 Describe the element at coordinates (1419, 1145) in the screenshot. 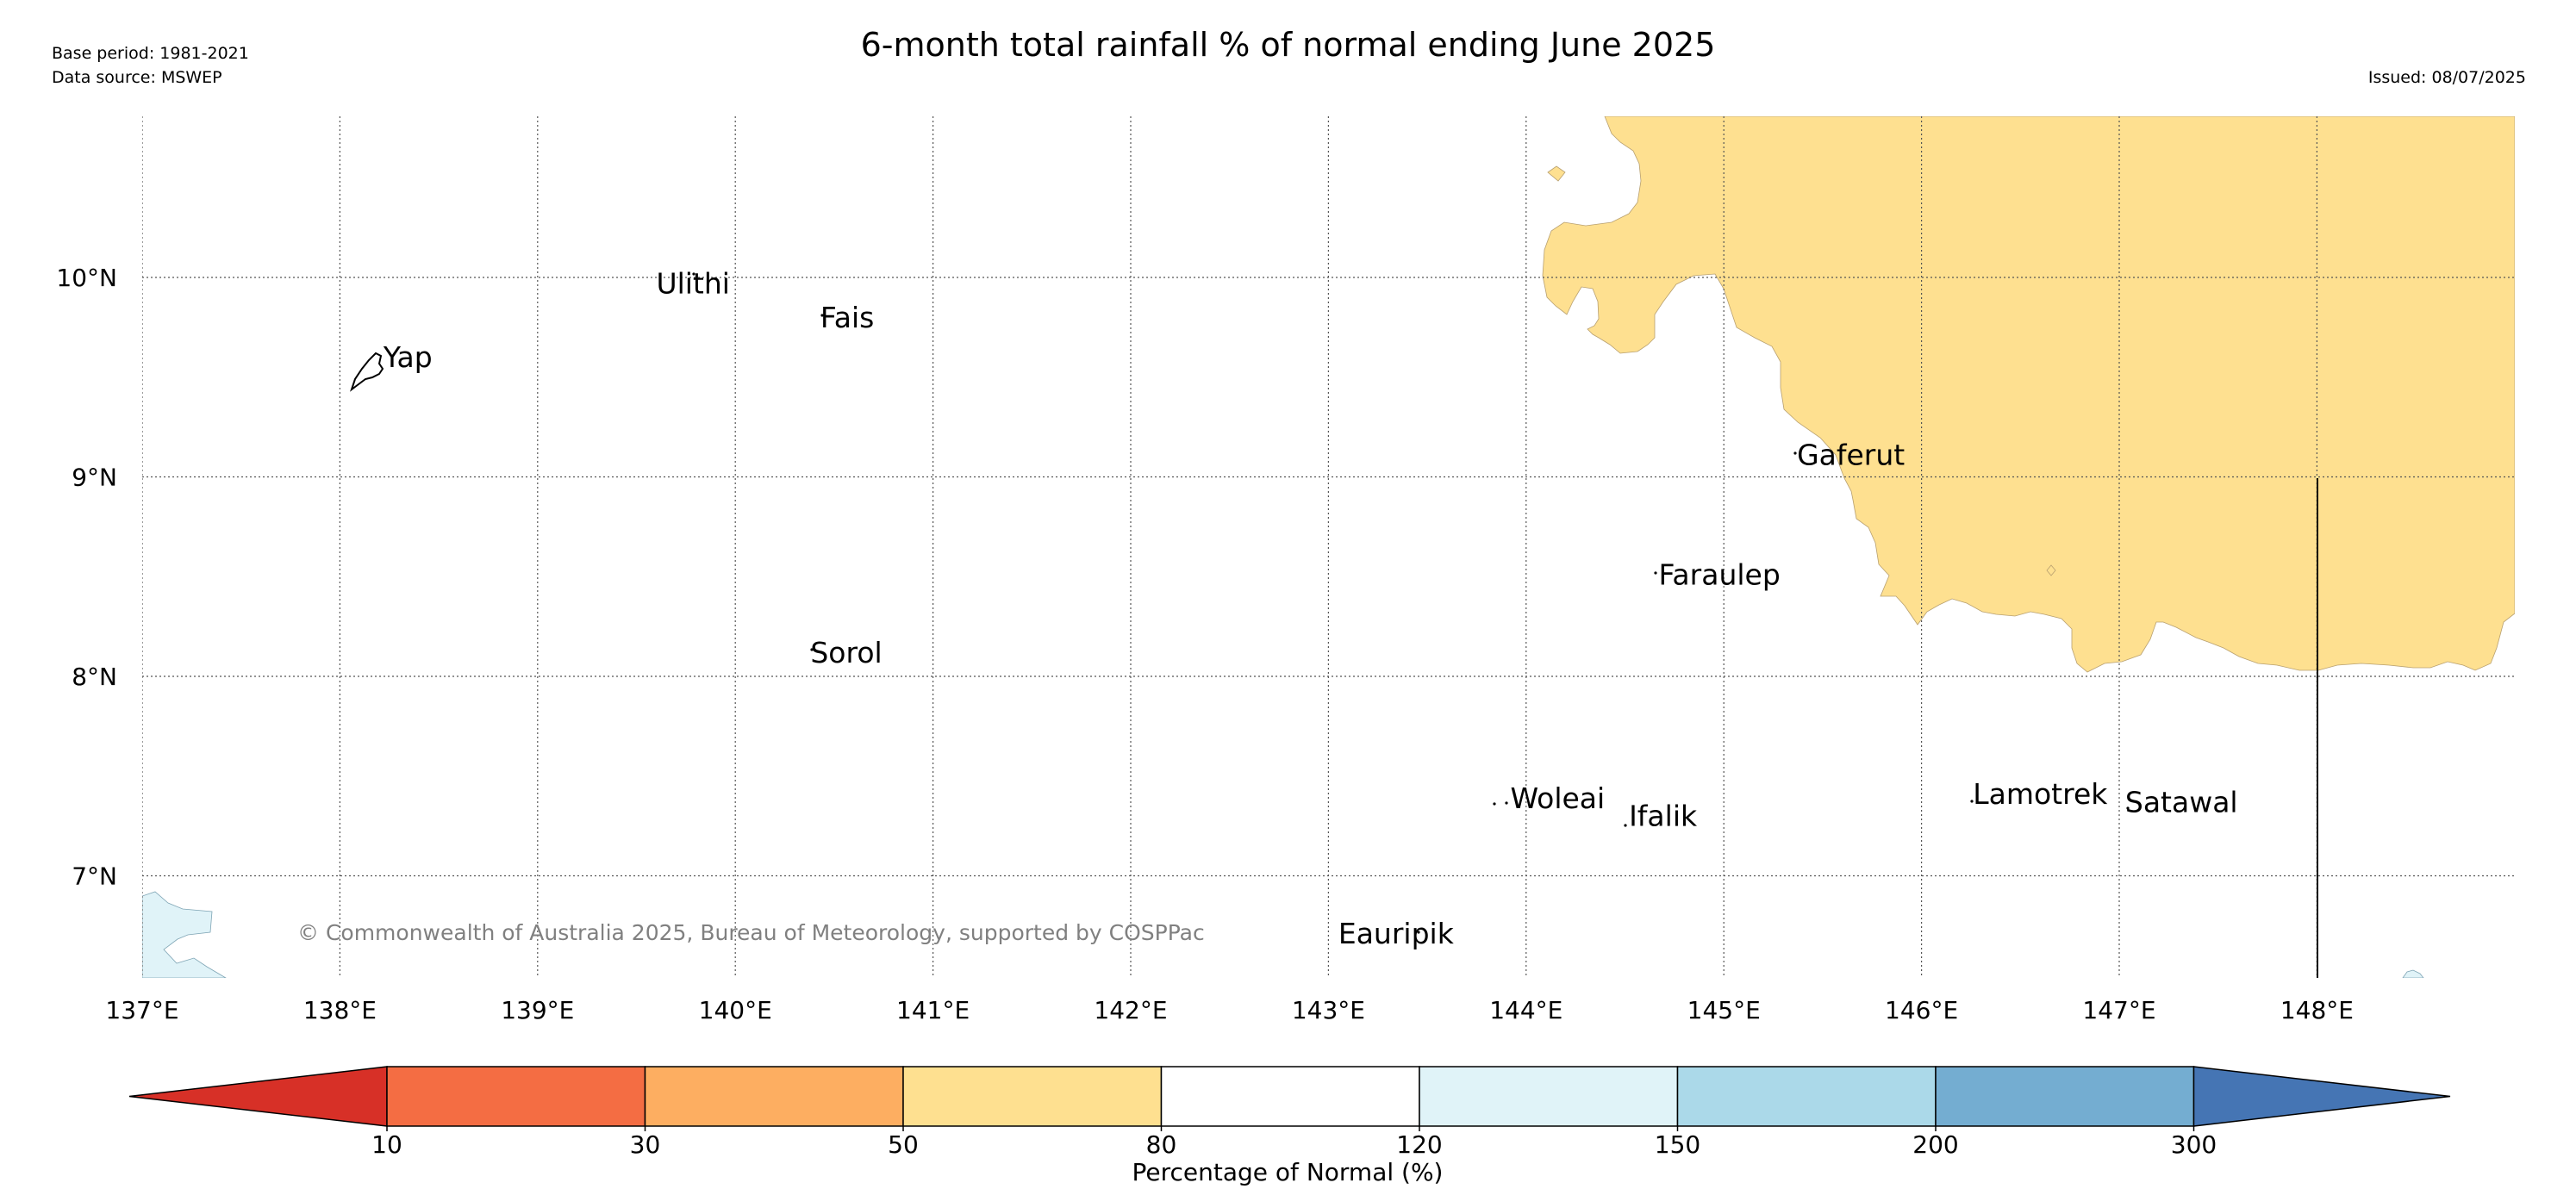

I see `colorbar-tick-label: 120` at that location.